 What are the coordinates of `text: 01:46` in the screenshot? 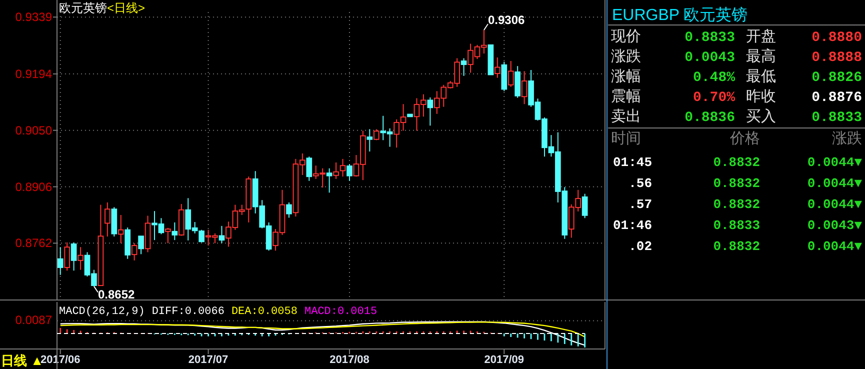 It's located at (632, 225).